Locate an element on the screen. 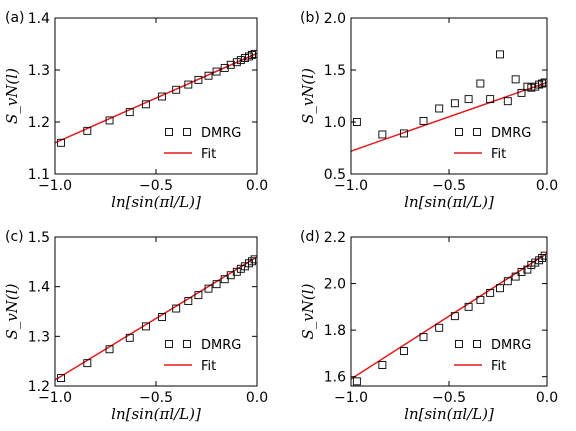 The width and height of the screenshot is (576, 431). y-tick-label: 1.5 is located at coordinates (39, 238).